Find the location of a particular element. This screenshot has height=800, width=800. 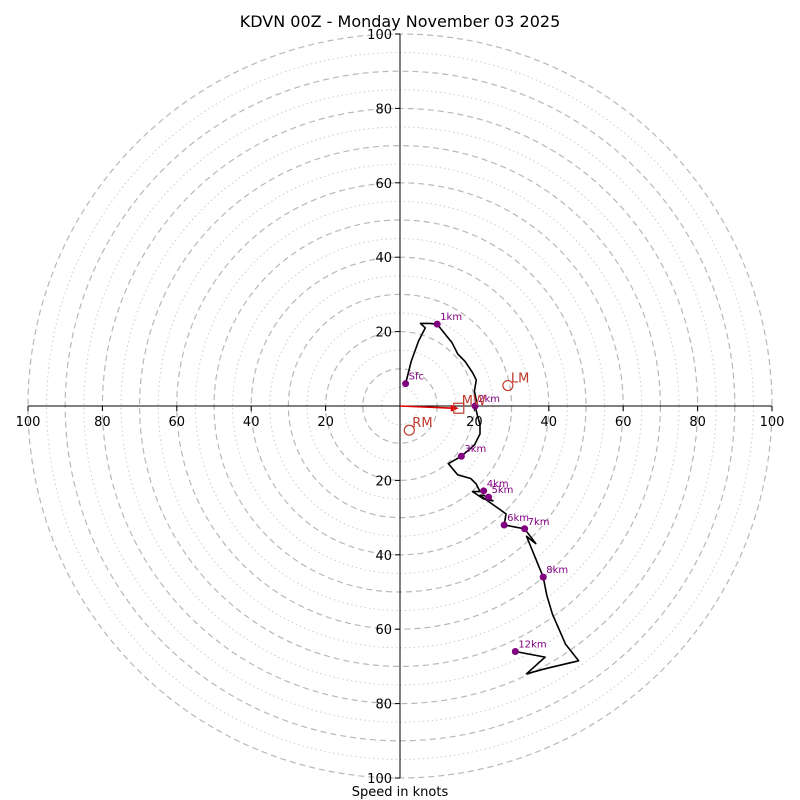

storm-motion-LM is located at coordinates (508, 385).